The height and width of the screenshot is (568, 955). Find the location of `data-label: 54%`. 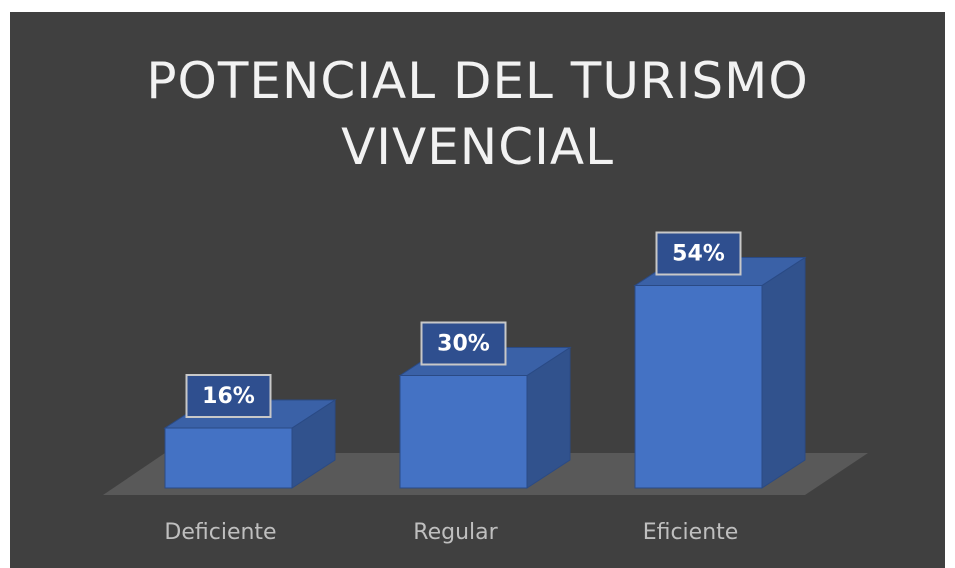

data-label: 54% is located at coordinates (698, 254).